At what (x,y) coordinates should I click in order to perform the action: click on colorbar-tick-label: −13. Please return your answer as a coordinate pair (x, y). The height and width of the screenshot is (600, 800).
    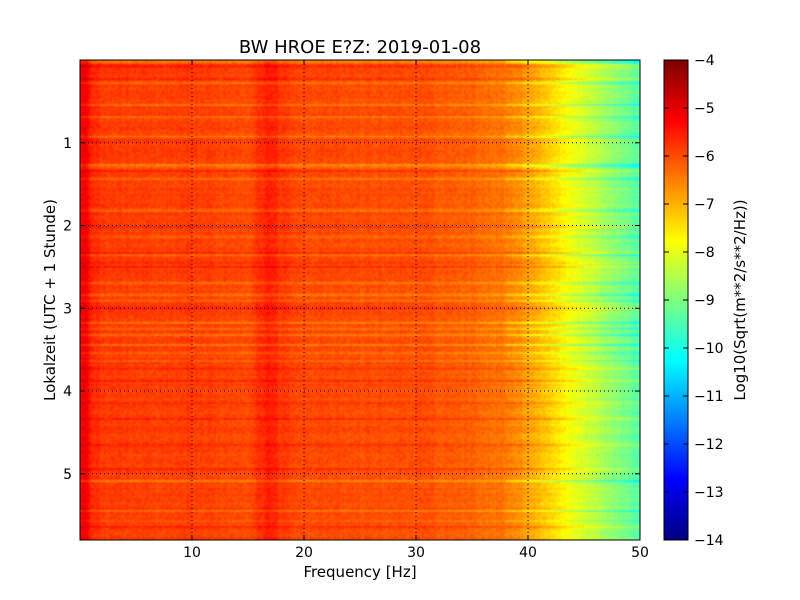
    Looking at the image, I should click on (709, 493).